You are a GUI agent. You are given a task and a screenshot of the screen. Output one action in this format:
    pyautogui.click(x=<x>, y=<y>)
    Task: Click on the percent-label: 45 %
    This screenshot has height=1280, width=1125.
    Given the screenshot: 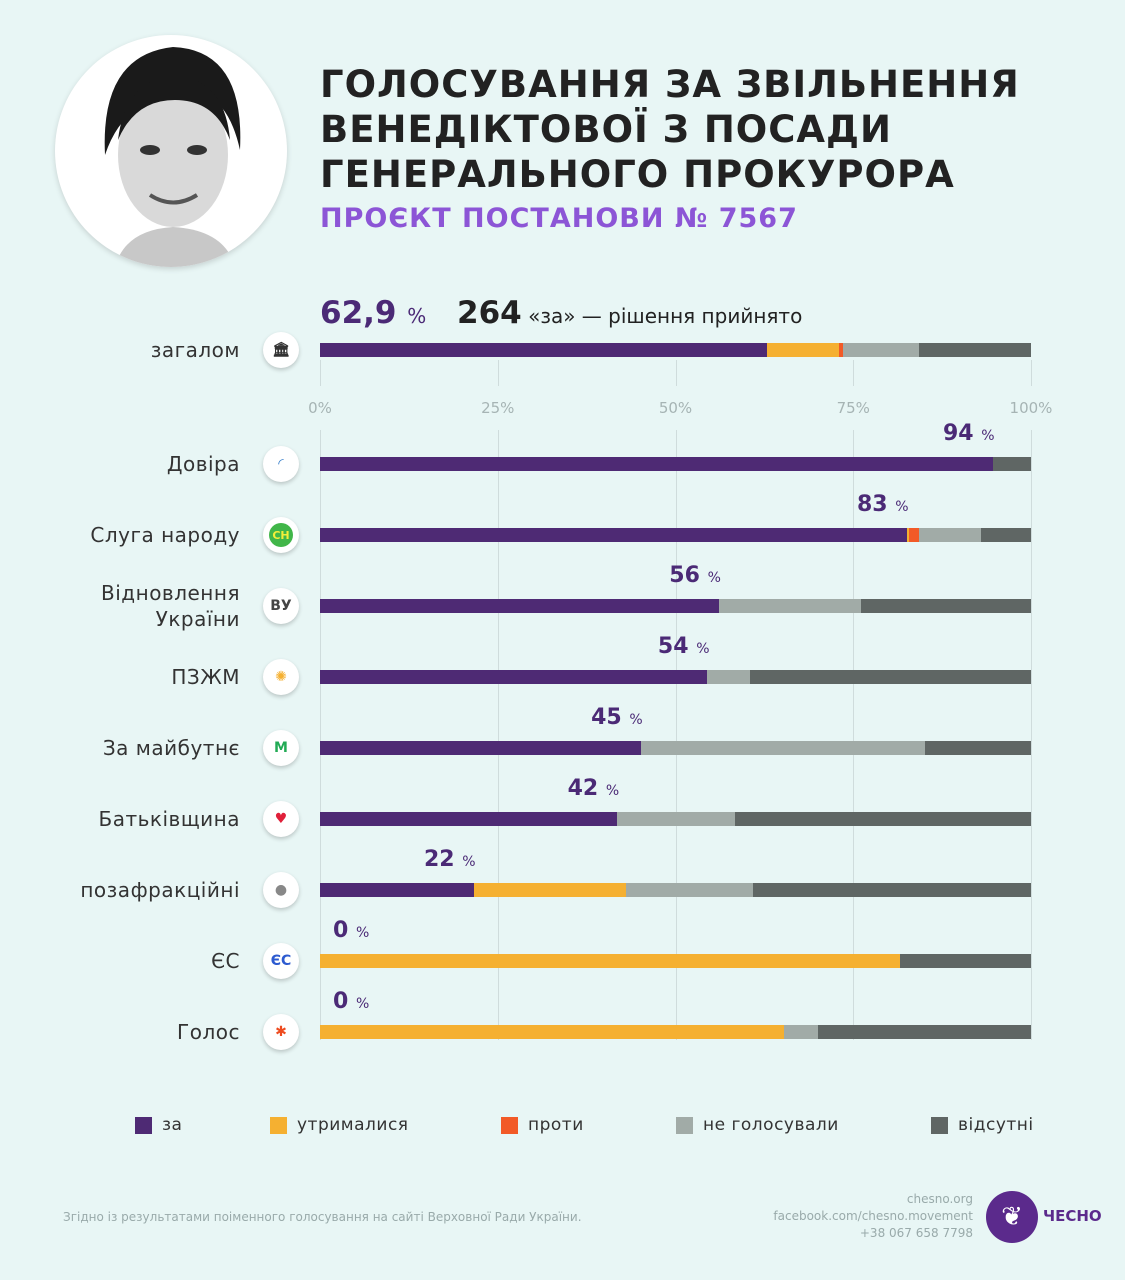 What is the action you would take?
    pyautogui.click(x=617, y=717)
    